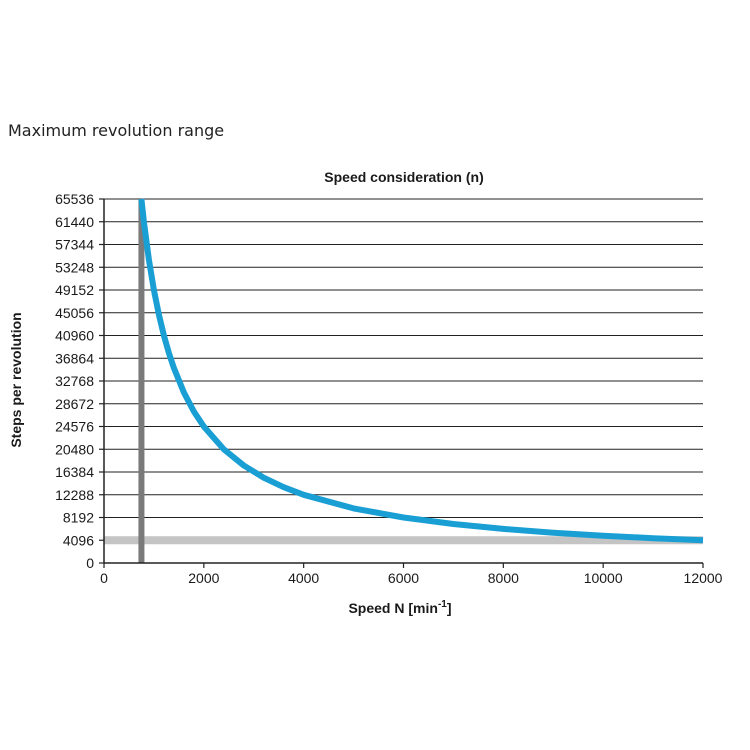 The height and width of the screenshot is (750, 750). What do you see at coordinates (74, 245) in the screenshot?
I see `y-tick-label-14: 57344` at bounding box center [74, 245].